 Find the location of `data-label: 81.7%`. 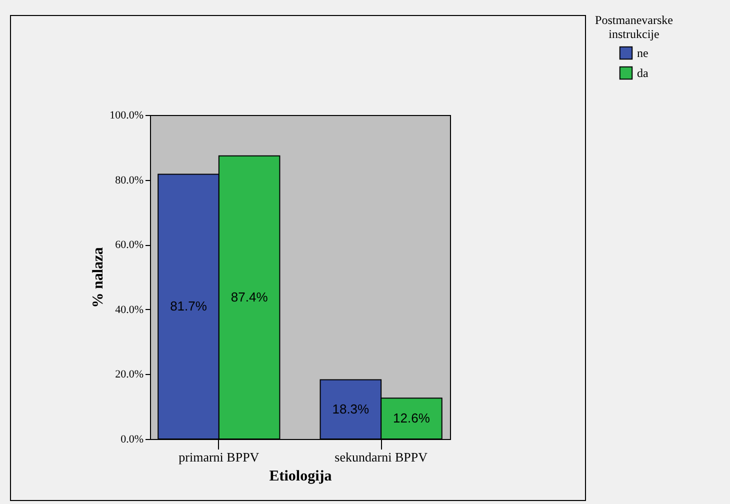

data-label: 81.7% is located at coordinates (189, 306).